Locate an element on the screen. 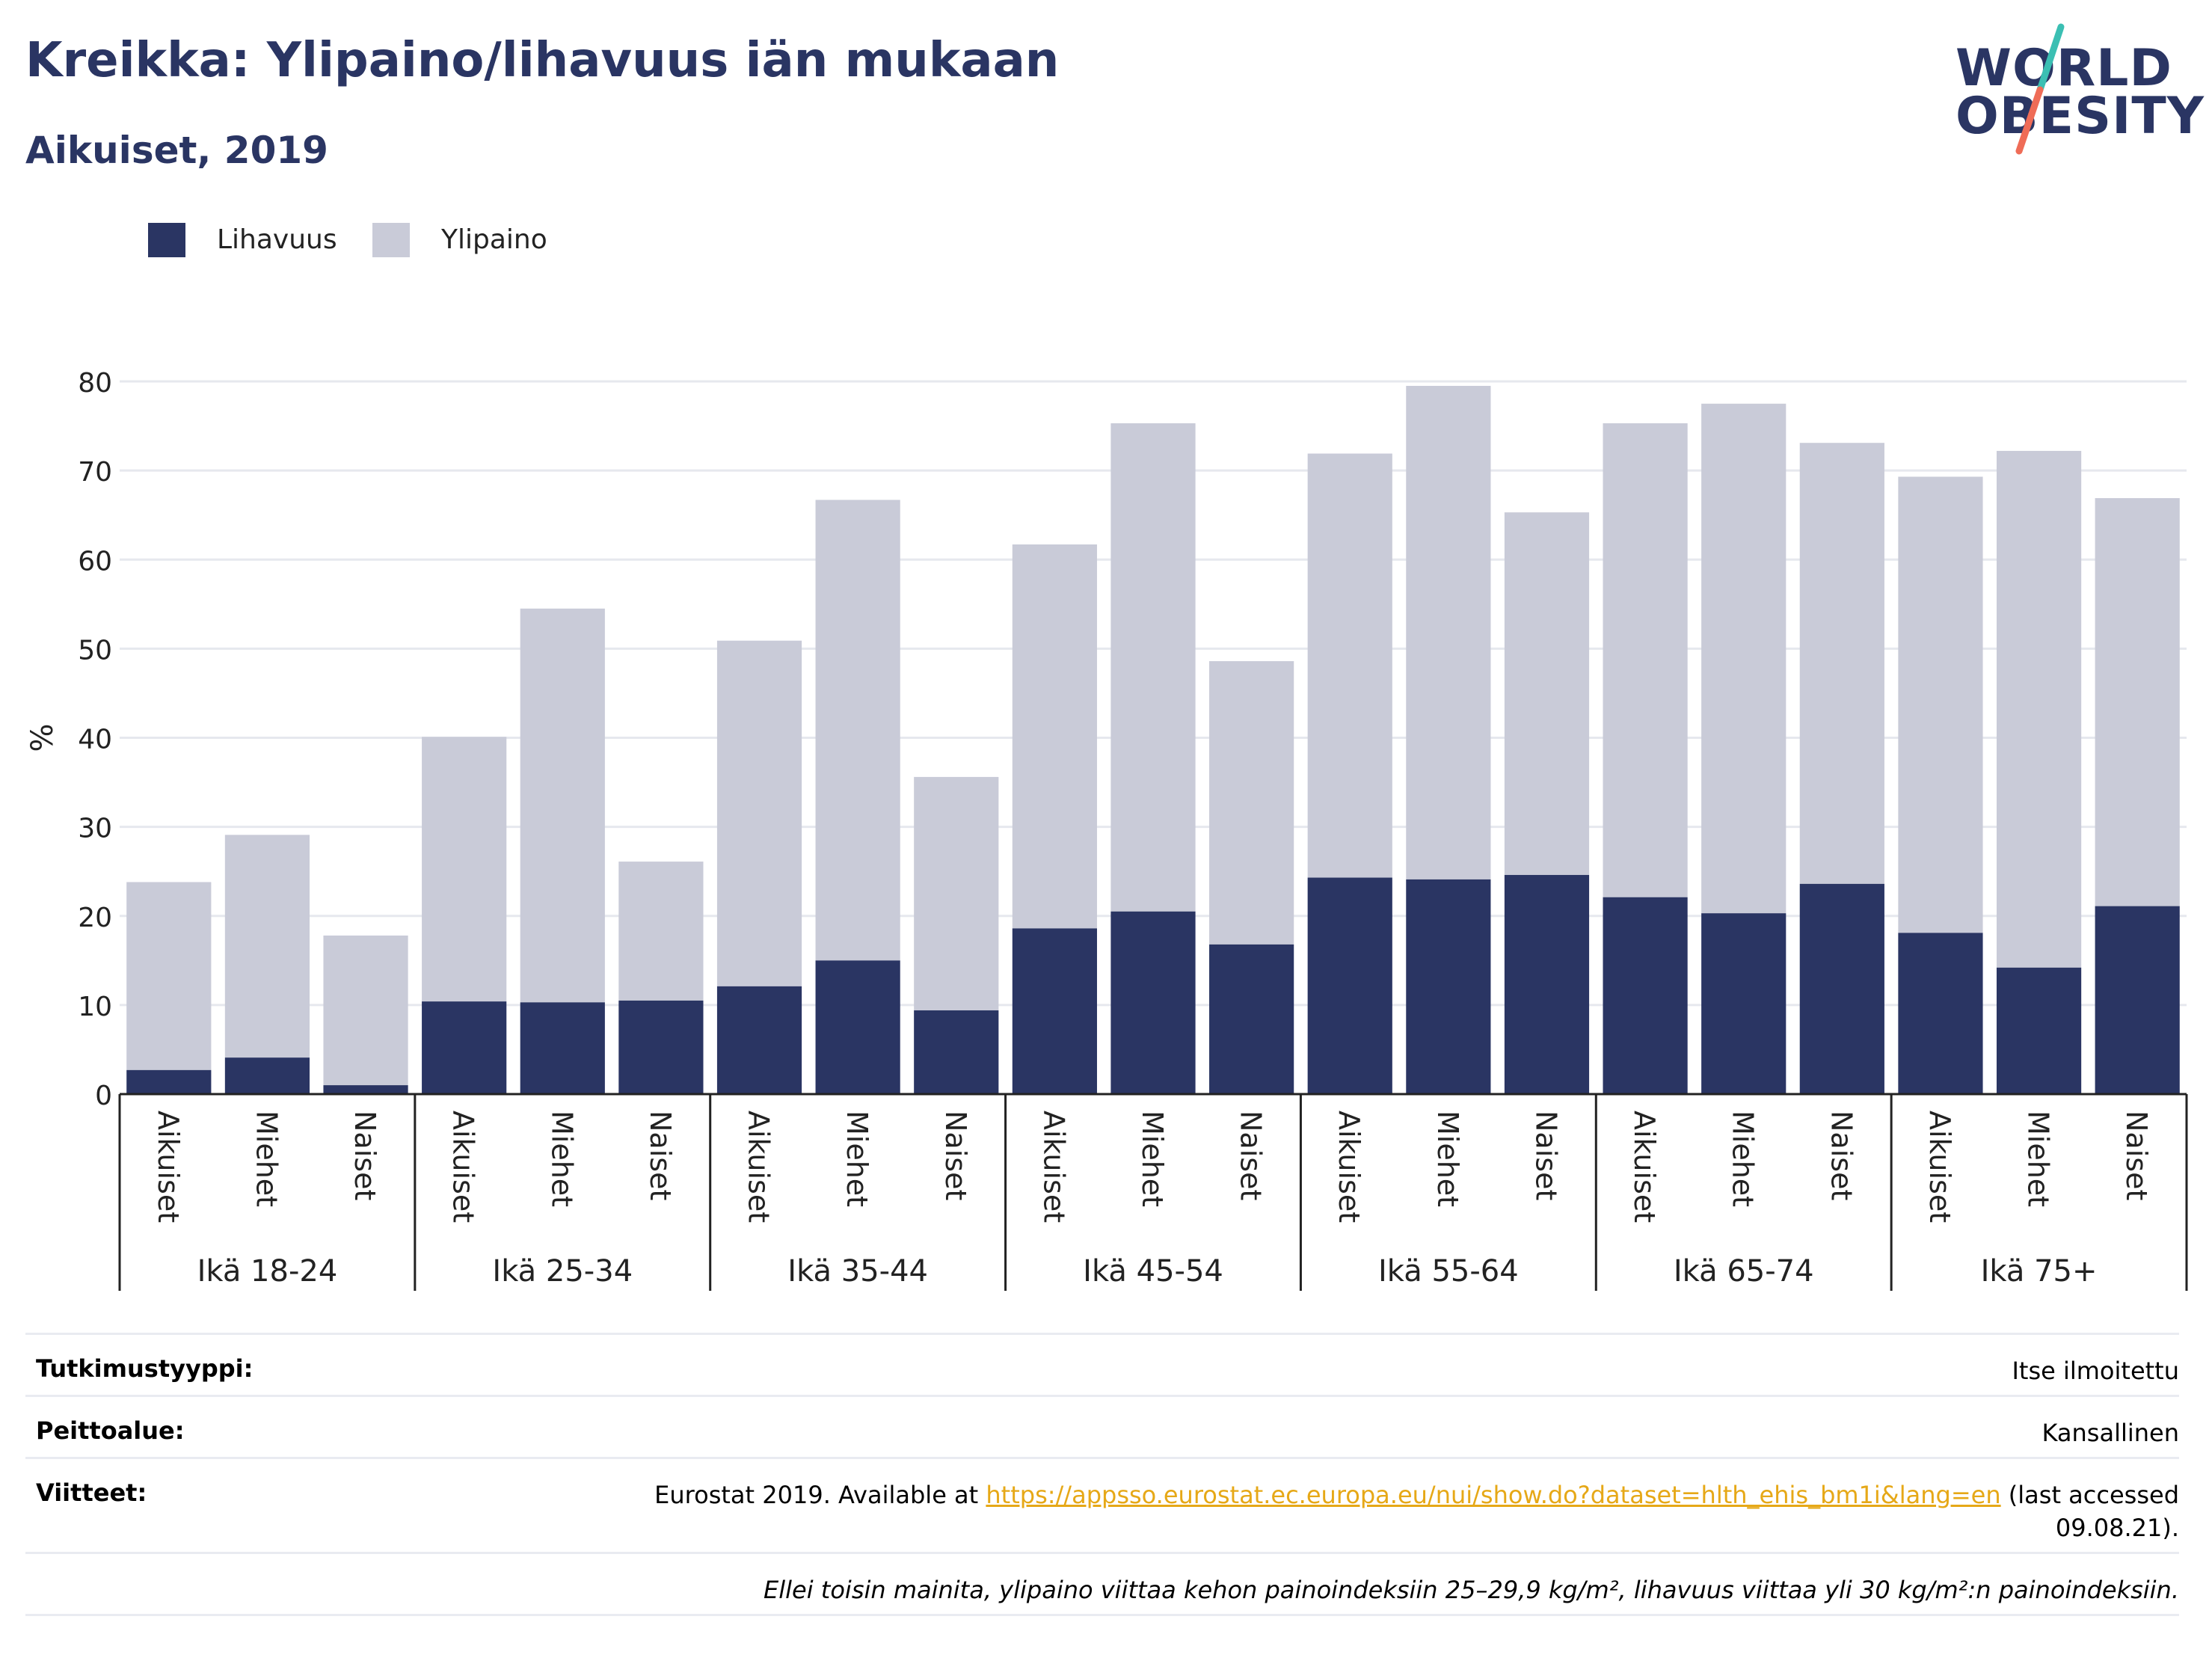 The width and height of the screenshot is (2212, 1655). x-group-label: Ikä 55-64 is located at coordinates (1448, 1271).